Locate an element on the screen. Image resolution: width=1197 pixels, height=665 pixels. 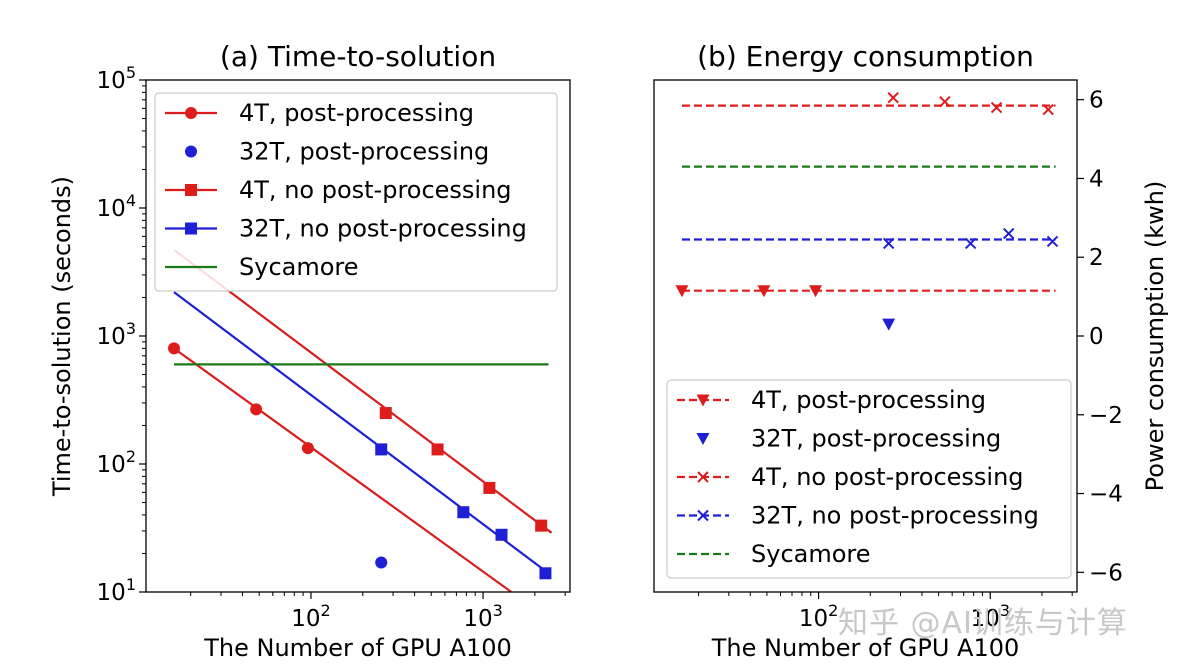
y-tick-label: 10¹ is located at coordinates (116, 590).